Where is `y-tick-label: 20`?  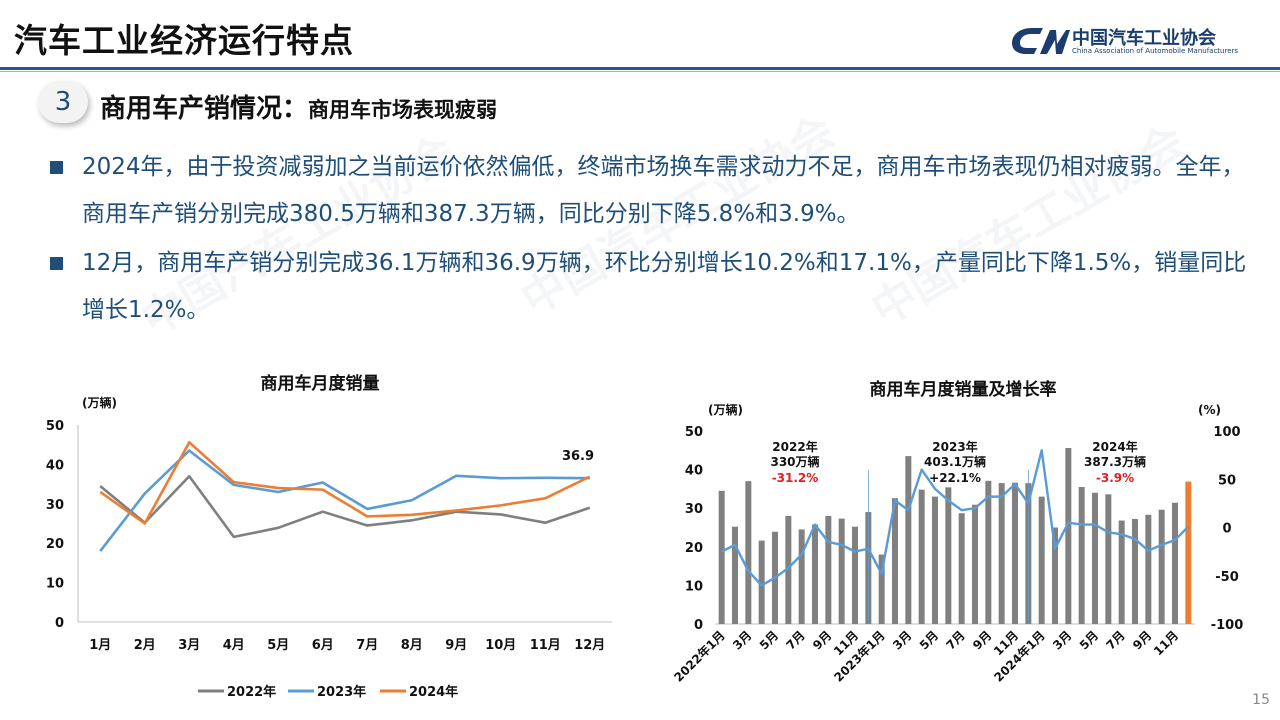
y-tick-label: 20 is located at coordinates (55, 544).